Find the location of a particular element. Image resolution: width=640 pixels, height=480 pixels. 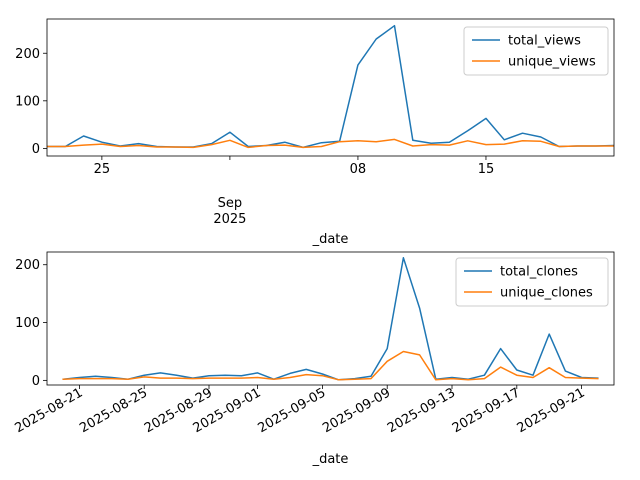

legend-label-unique_views: unique_views is located at coordinates (552, 62).